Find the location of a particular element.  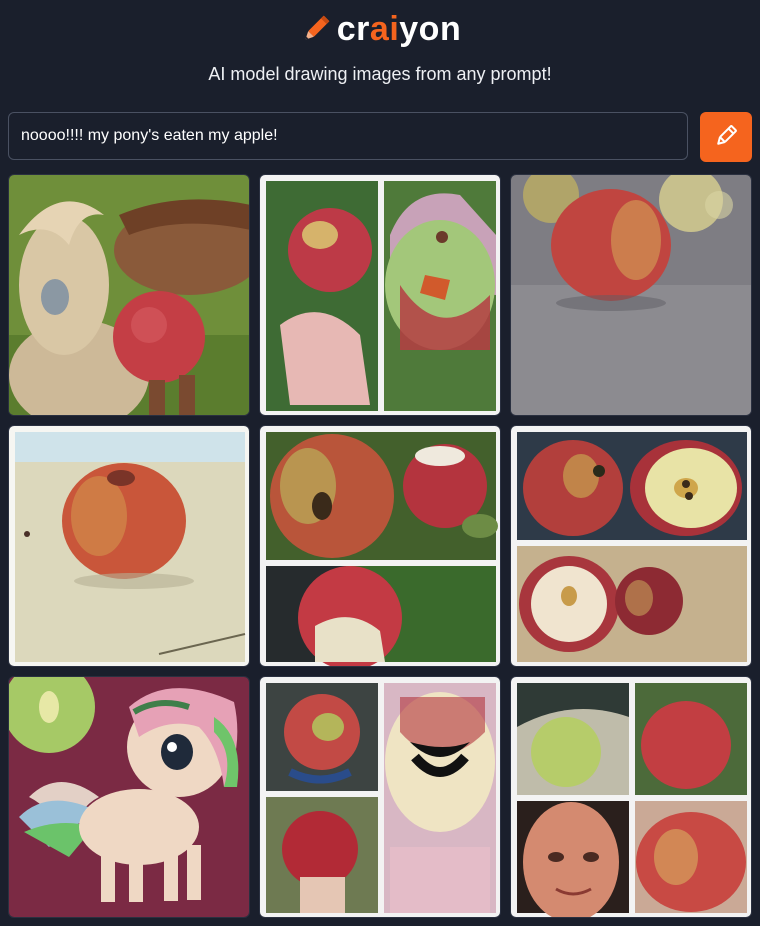

logo-text-prefix: cr is located at coordinates (353, 29).